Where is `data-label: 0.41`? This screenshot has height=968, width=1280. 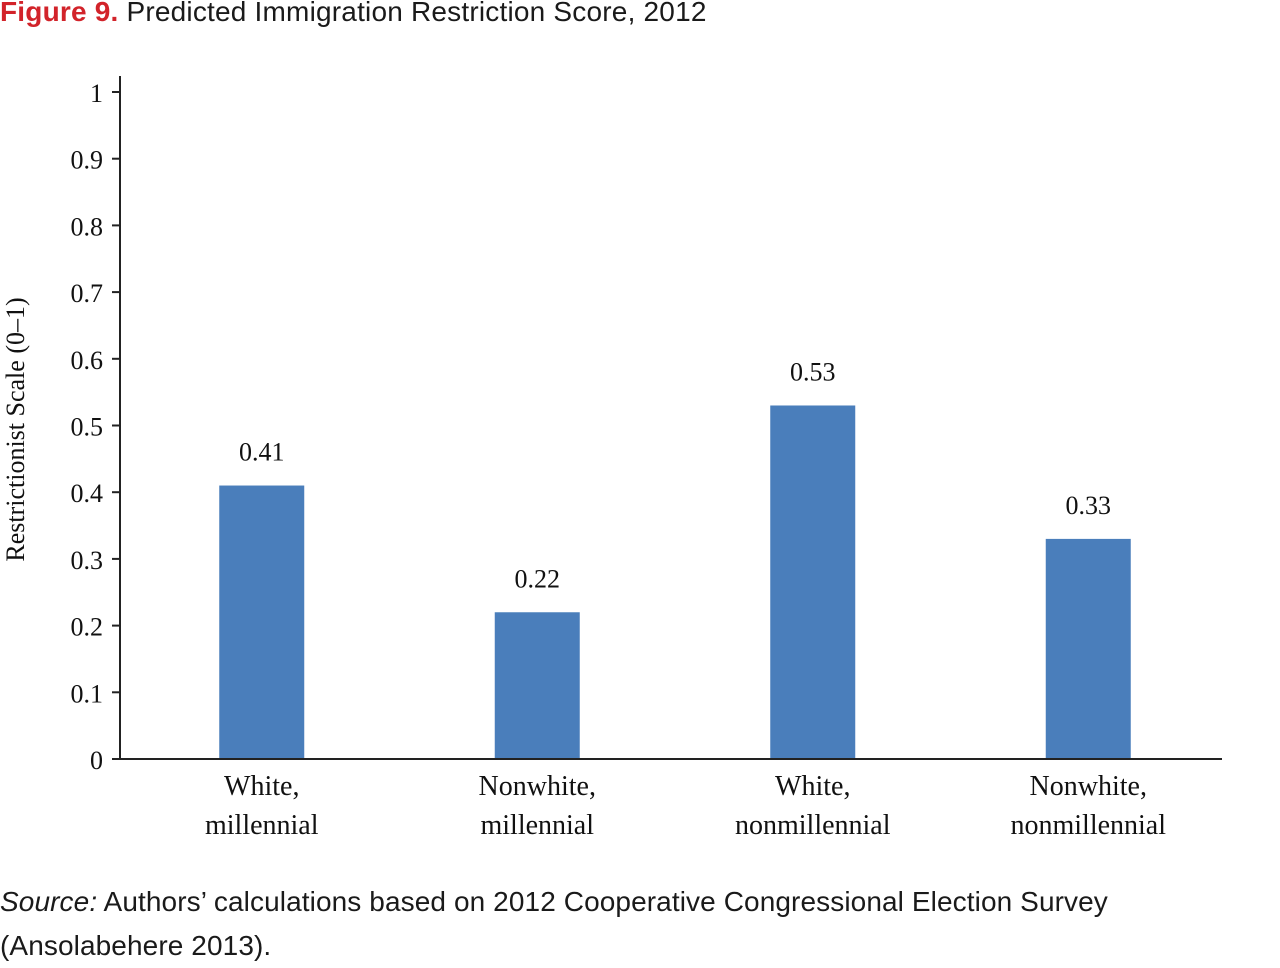
data-label: 0.41 is located at coordinates (262, 452).